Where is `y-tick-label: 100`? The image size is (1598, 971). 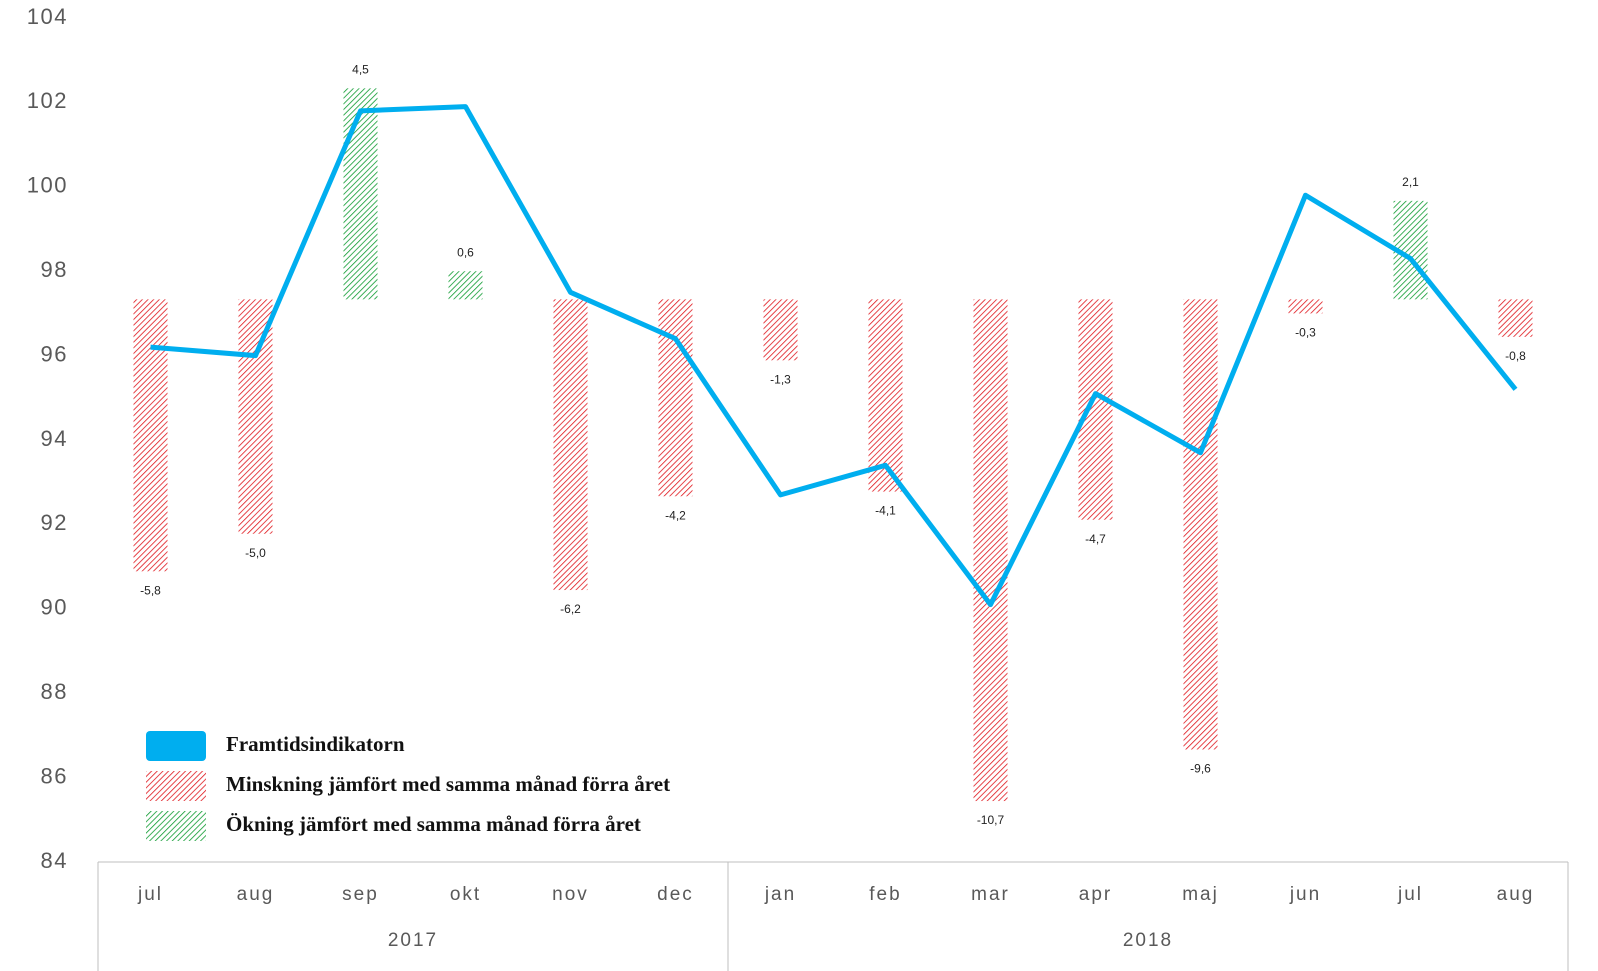
y-tick-label: 100 is located at coordinates (47, 185).